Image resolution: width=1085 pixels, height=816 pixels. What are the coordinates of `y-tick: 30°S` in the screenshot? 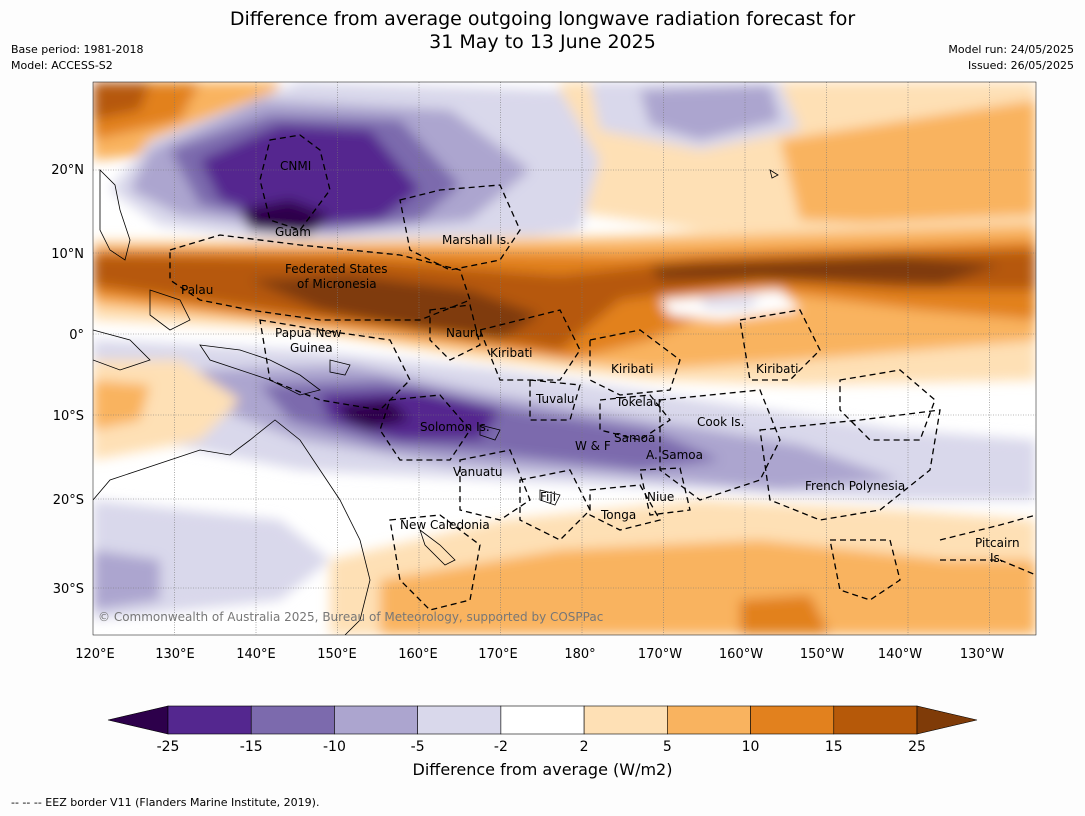 It's located at (68, 589).